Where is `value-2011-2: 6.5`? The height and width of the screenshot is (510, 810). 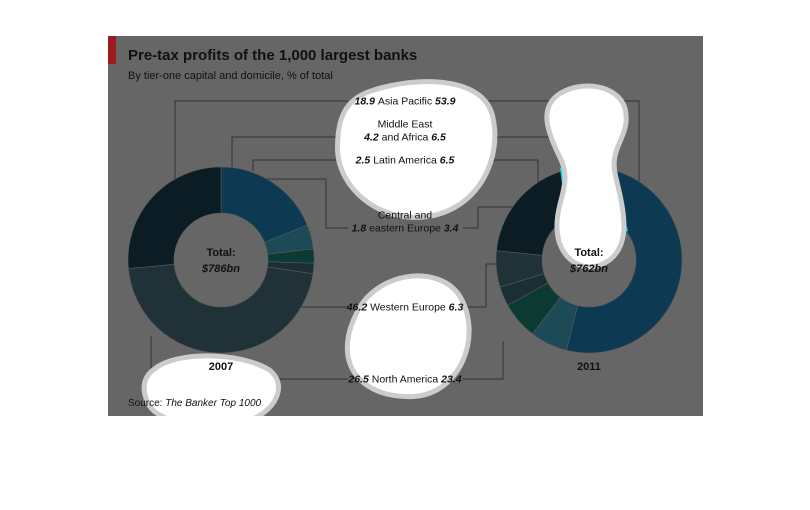 value-2011-2: 6.5 is located at coordinates (446, 161).